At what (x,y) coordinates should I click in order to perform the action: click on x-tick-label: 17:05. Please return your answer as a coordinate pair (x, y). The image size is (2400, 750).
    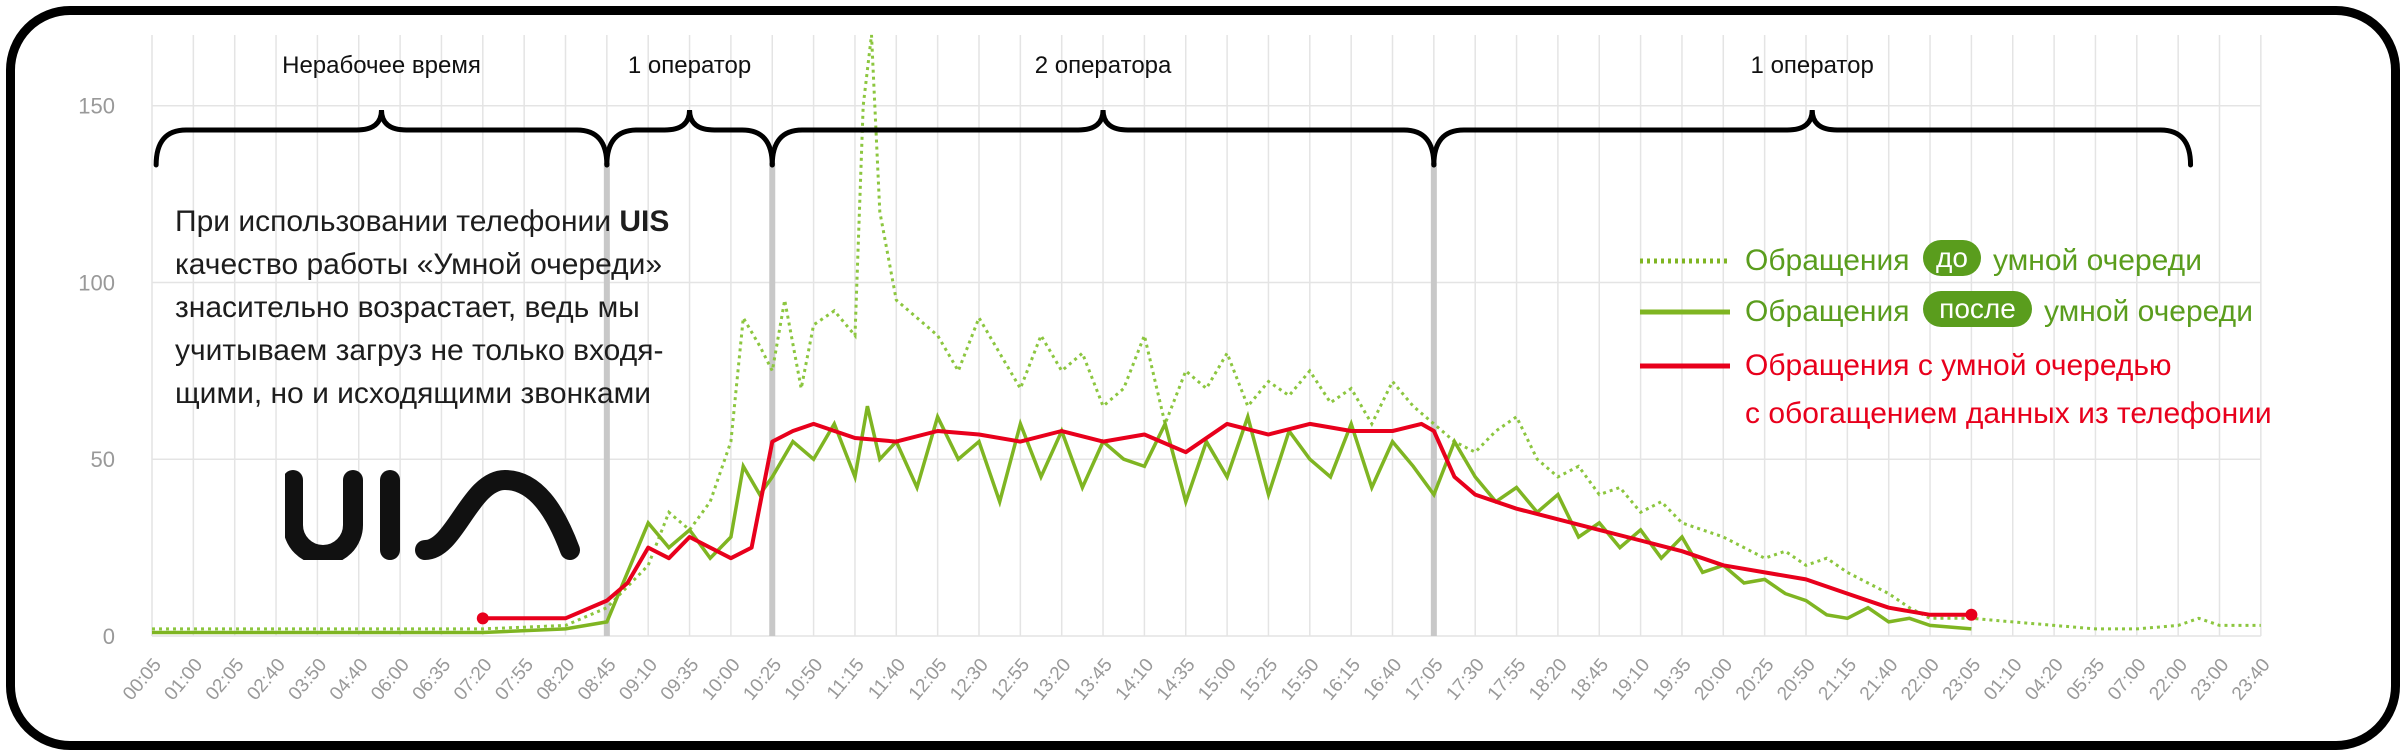
    Looking at the image, I should click on (1424, 680).